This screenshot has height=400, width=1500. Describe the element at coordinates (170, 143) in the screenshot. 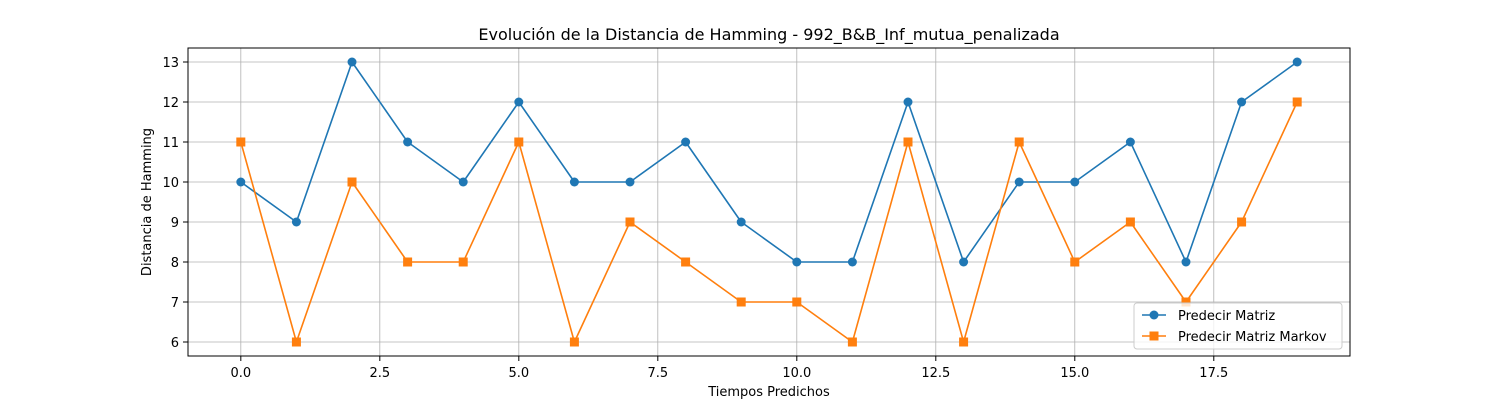

I see `y-tick-label: 11` at that location.